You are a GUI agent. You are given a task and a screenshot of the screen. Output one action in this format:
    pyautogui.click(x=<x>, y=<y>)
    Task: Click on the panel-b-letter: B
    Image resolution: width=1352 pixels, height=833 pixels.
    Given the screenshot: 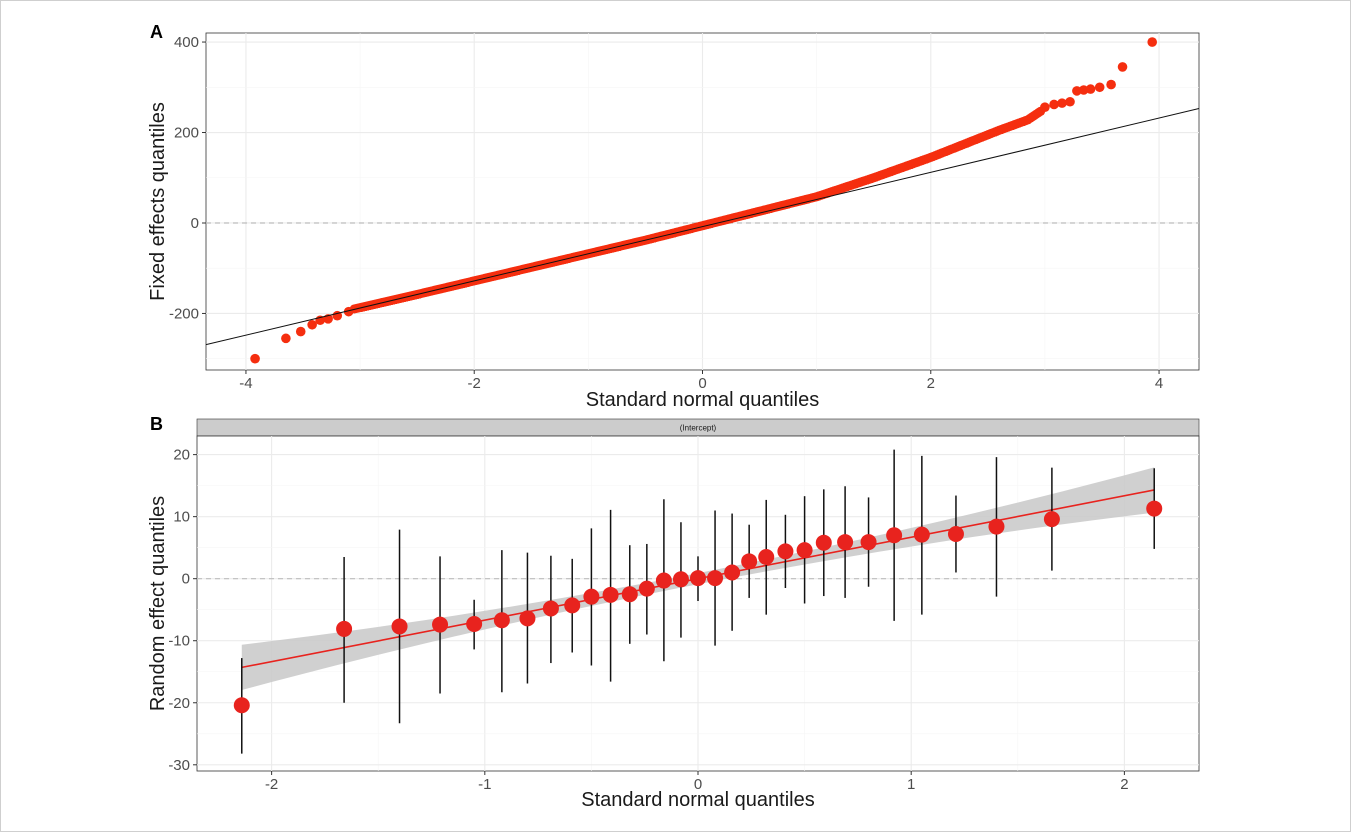 What is the action you would take?
    pyautogui.click(x=156, y=424)
    